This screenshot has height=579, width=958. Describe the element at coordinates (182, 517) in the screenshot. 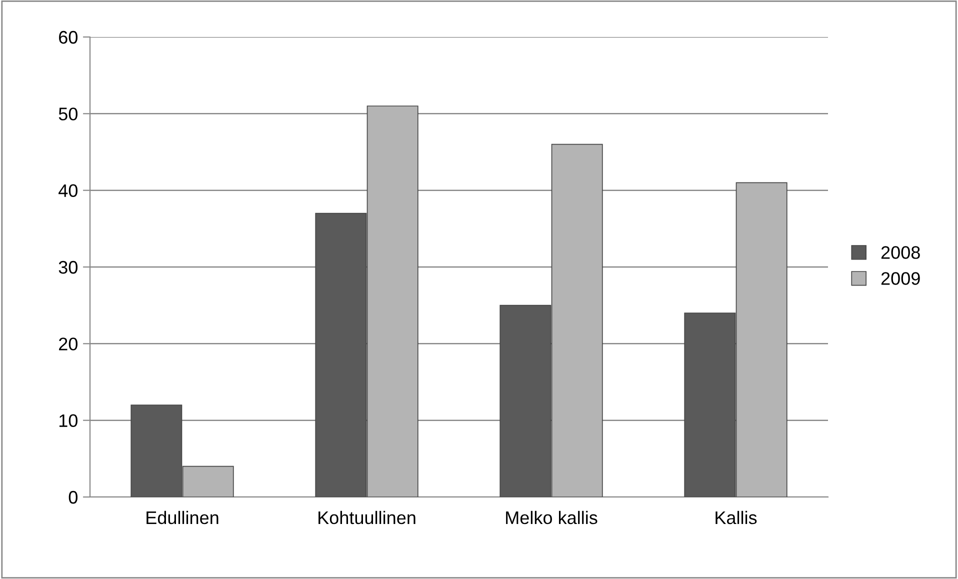

I see `x-tick-label: Edullinen` at that location.